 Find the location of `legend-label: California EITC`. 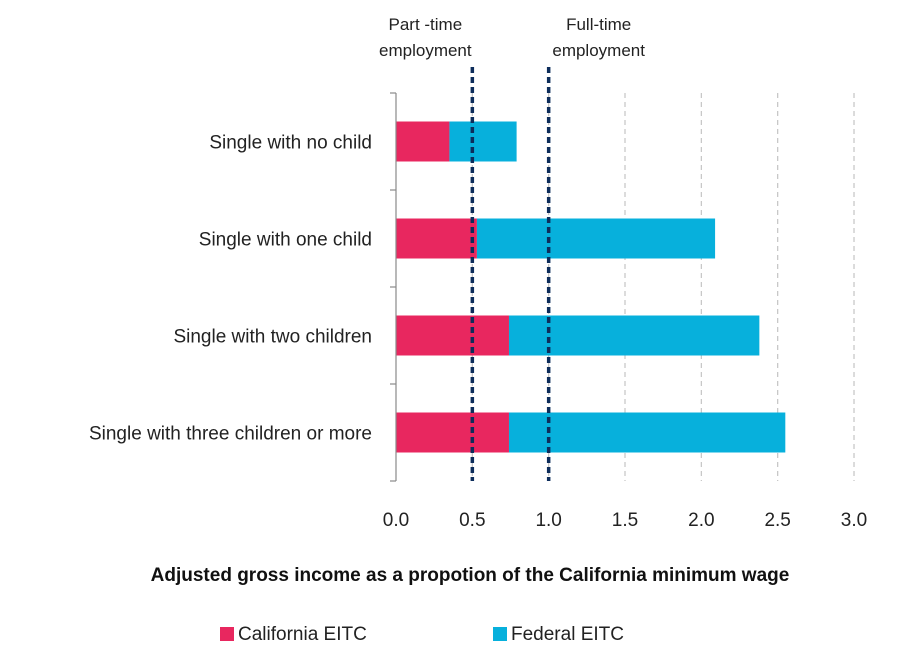

legend-label: California EITC is located at coordinates (302, 634).